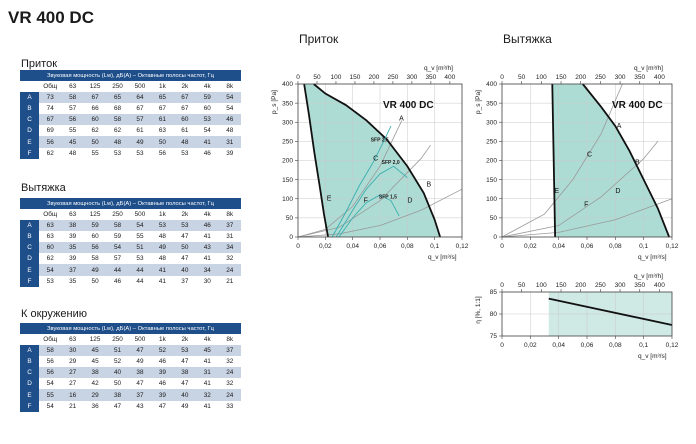  I want to click on chart0-x2-tick-label: 100, so click(336, 77).